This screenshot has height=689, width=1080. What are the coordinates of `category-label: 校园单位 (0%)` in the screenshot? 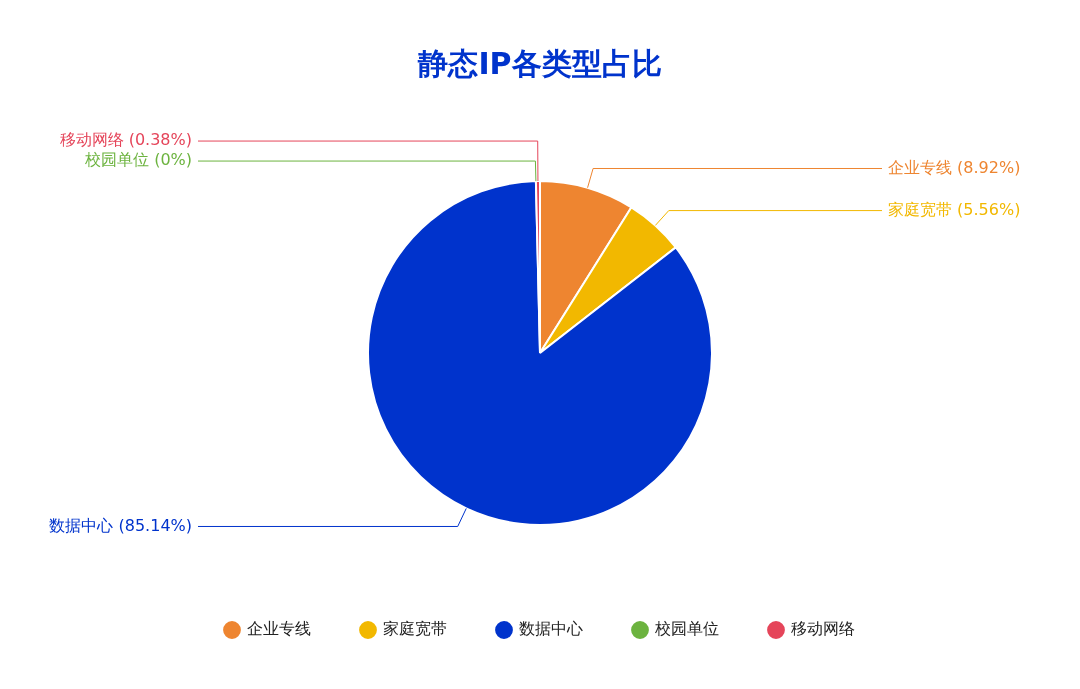 It's located at (138, 160).